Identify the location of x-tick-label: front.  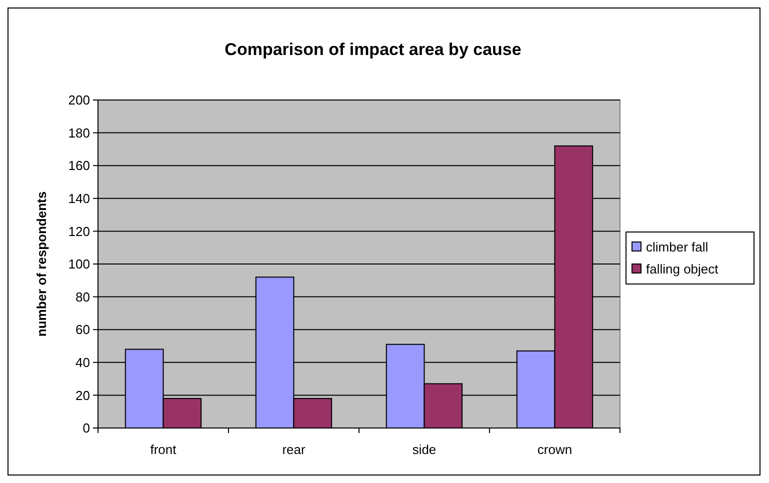
(163, 449).